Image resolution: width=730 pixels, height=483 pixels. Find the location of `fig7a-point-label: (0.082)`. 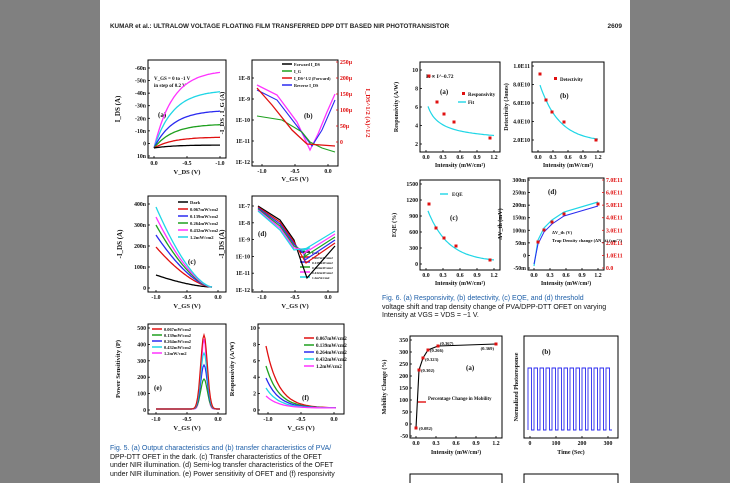

fig7a-point-label: (0.082) is located at coordinates (426, 428).